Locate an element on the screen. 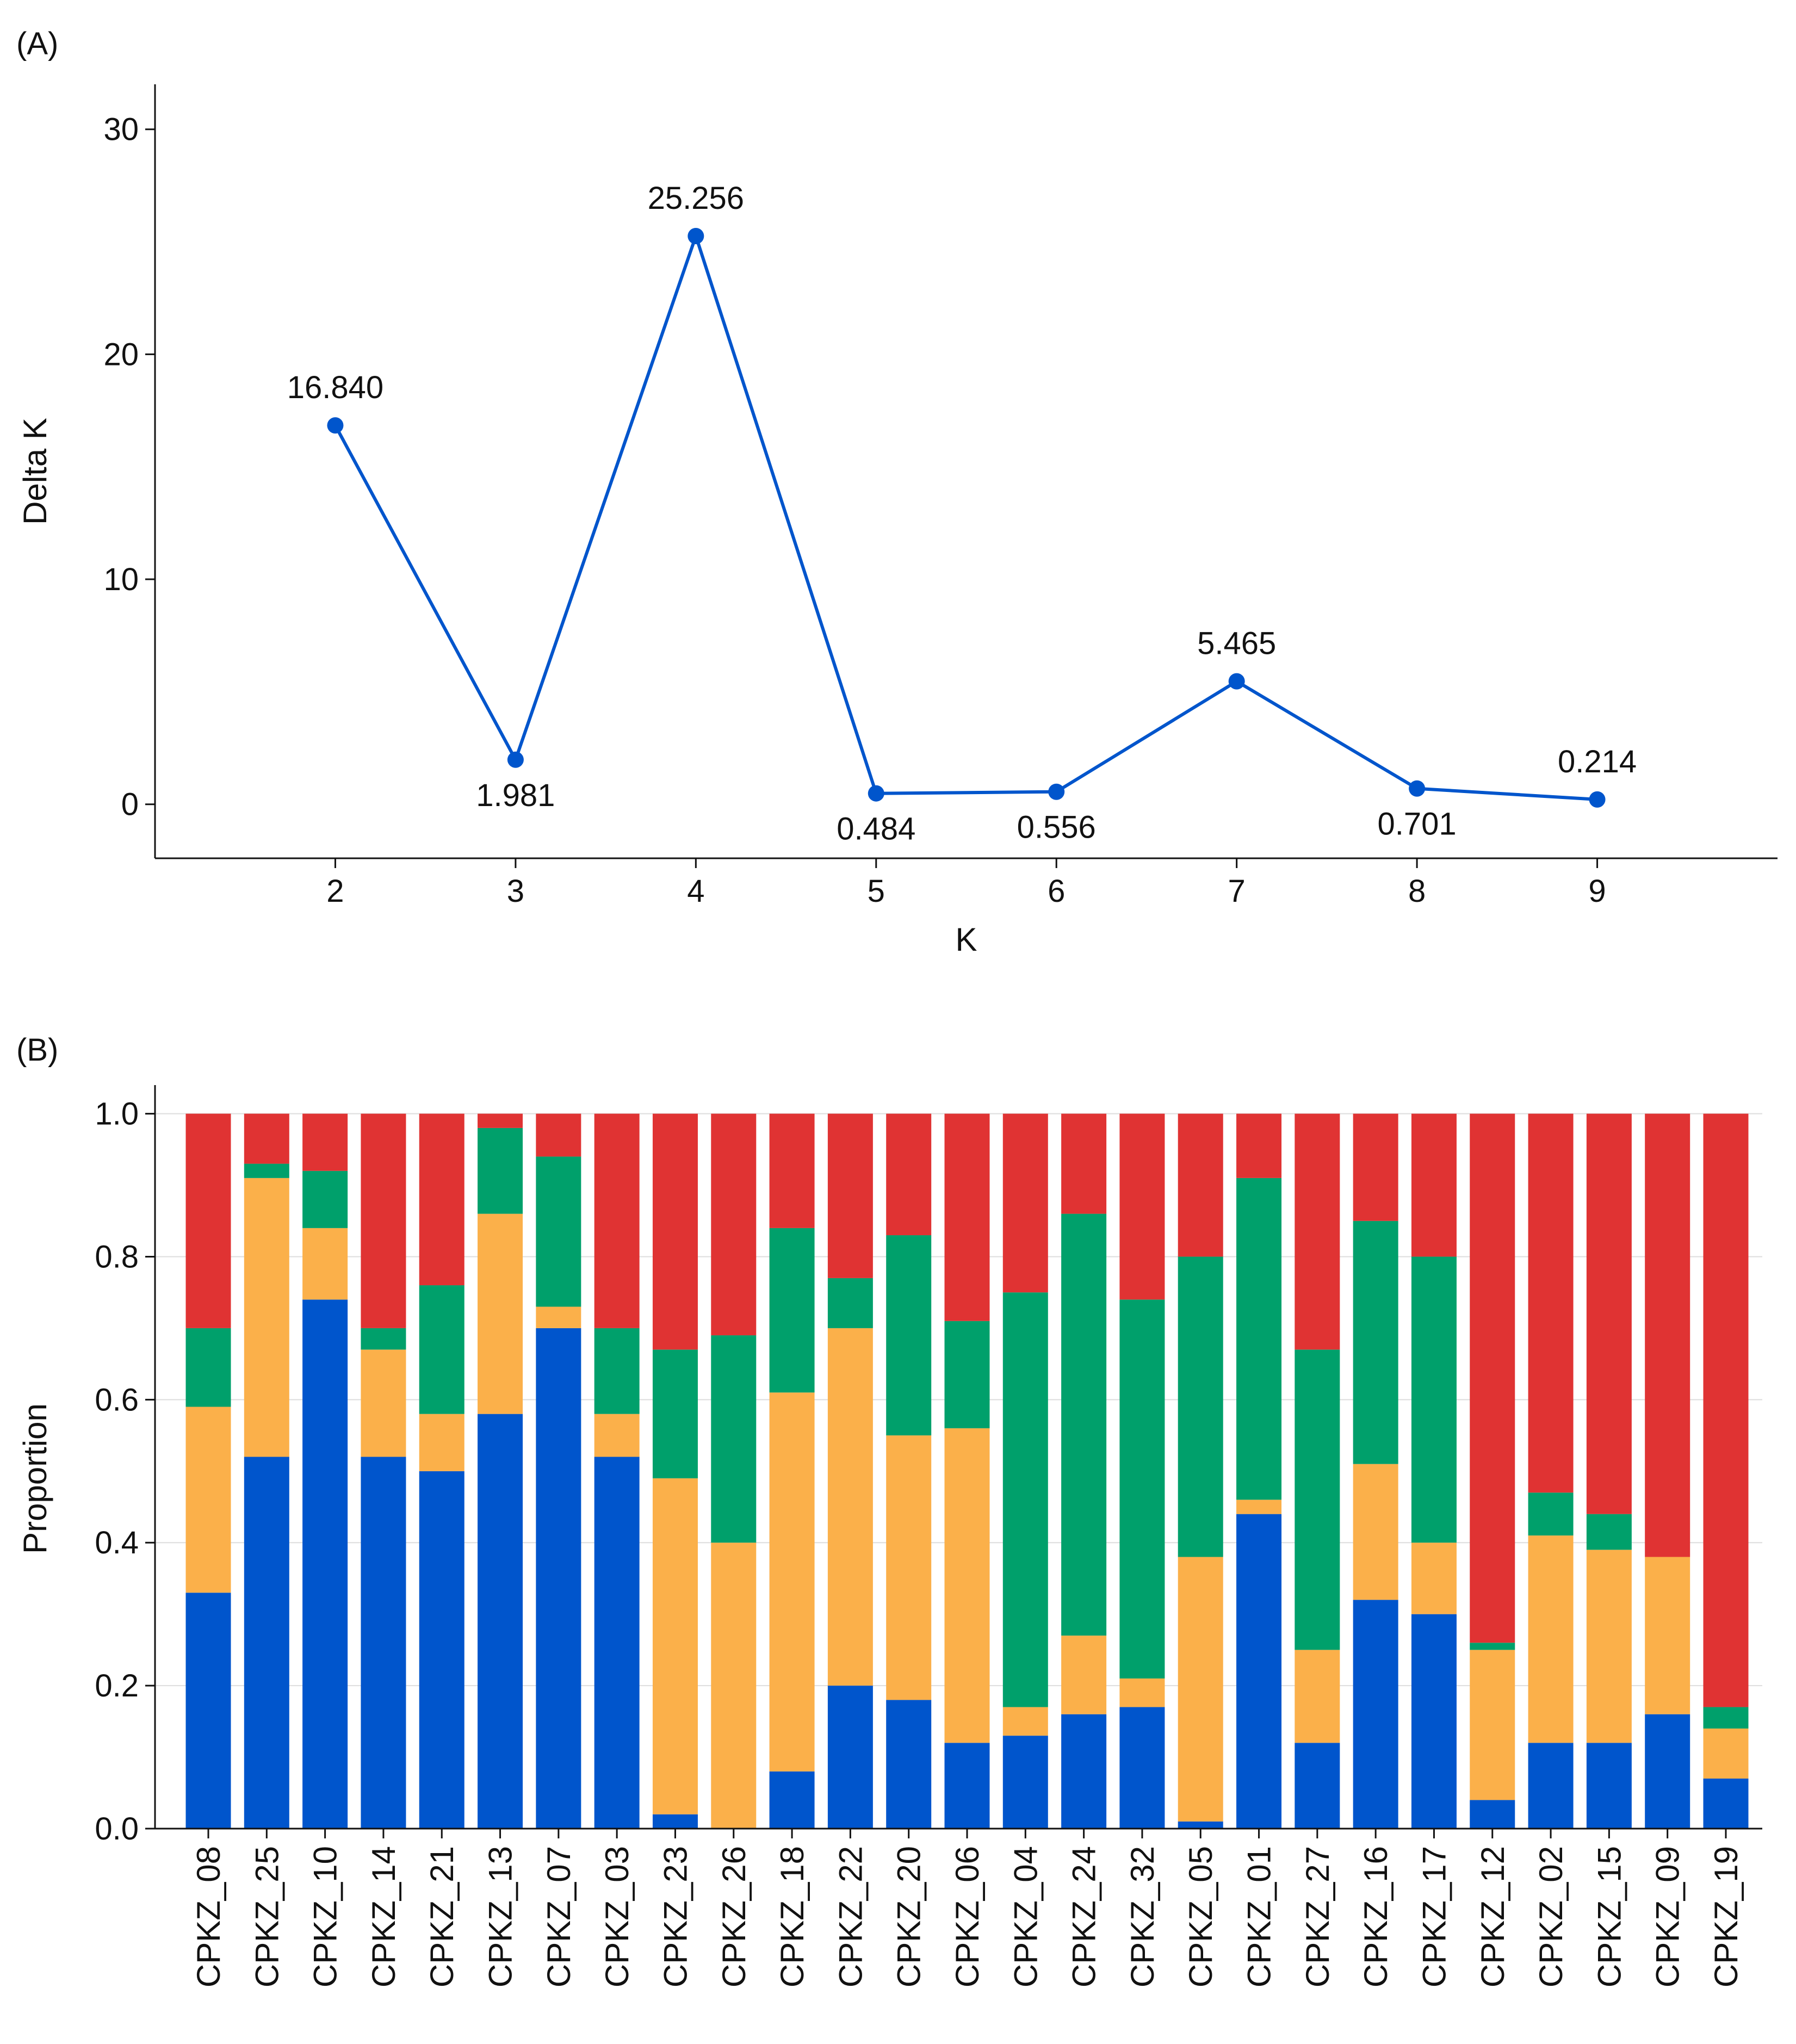  y-tick-label: 20 is located at coordinates (121, 354).